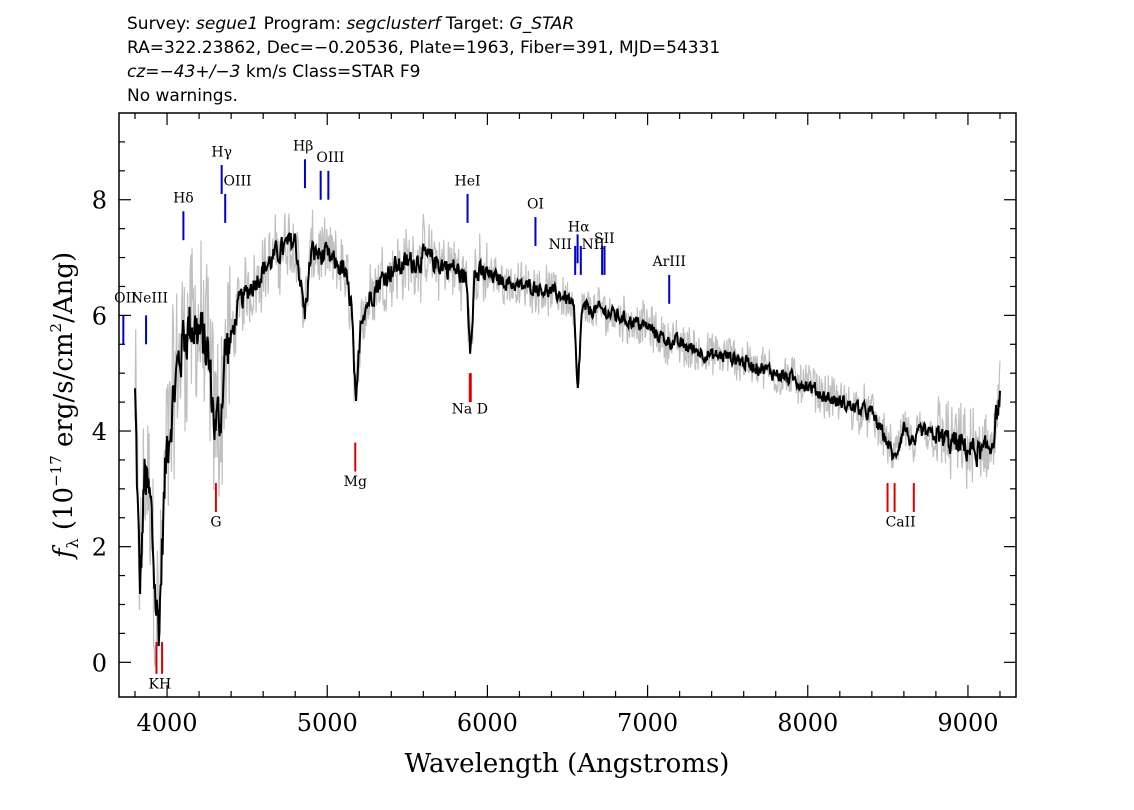 The height and width of the screenshot is (810, 1134). Describe the element at coordinates (330, 72) in the screenshot. I see `class-value: km/s Class=STAR F9` at that location.